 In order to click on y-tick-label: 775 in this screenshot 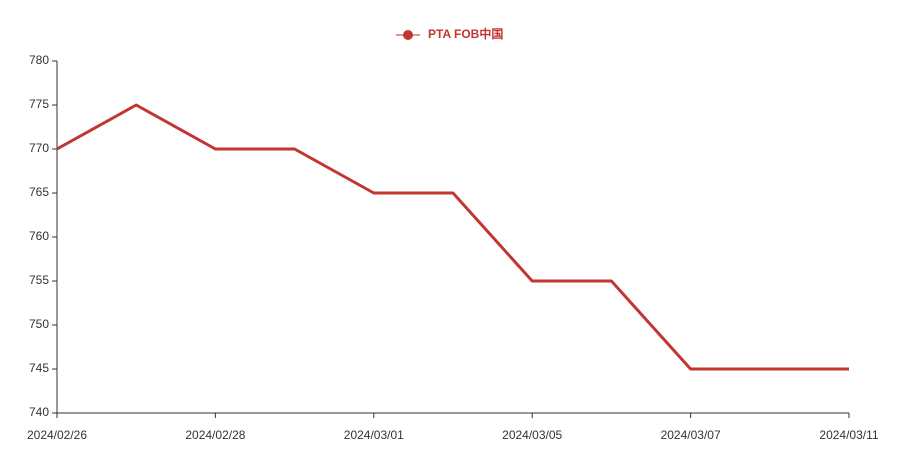, I will do `click(39, 104)`.